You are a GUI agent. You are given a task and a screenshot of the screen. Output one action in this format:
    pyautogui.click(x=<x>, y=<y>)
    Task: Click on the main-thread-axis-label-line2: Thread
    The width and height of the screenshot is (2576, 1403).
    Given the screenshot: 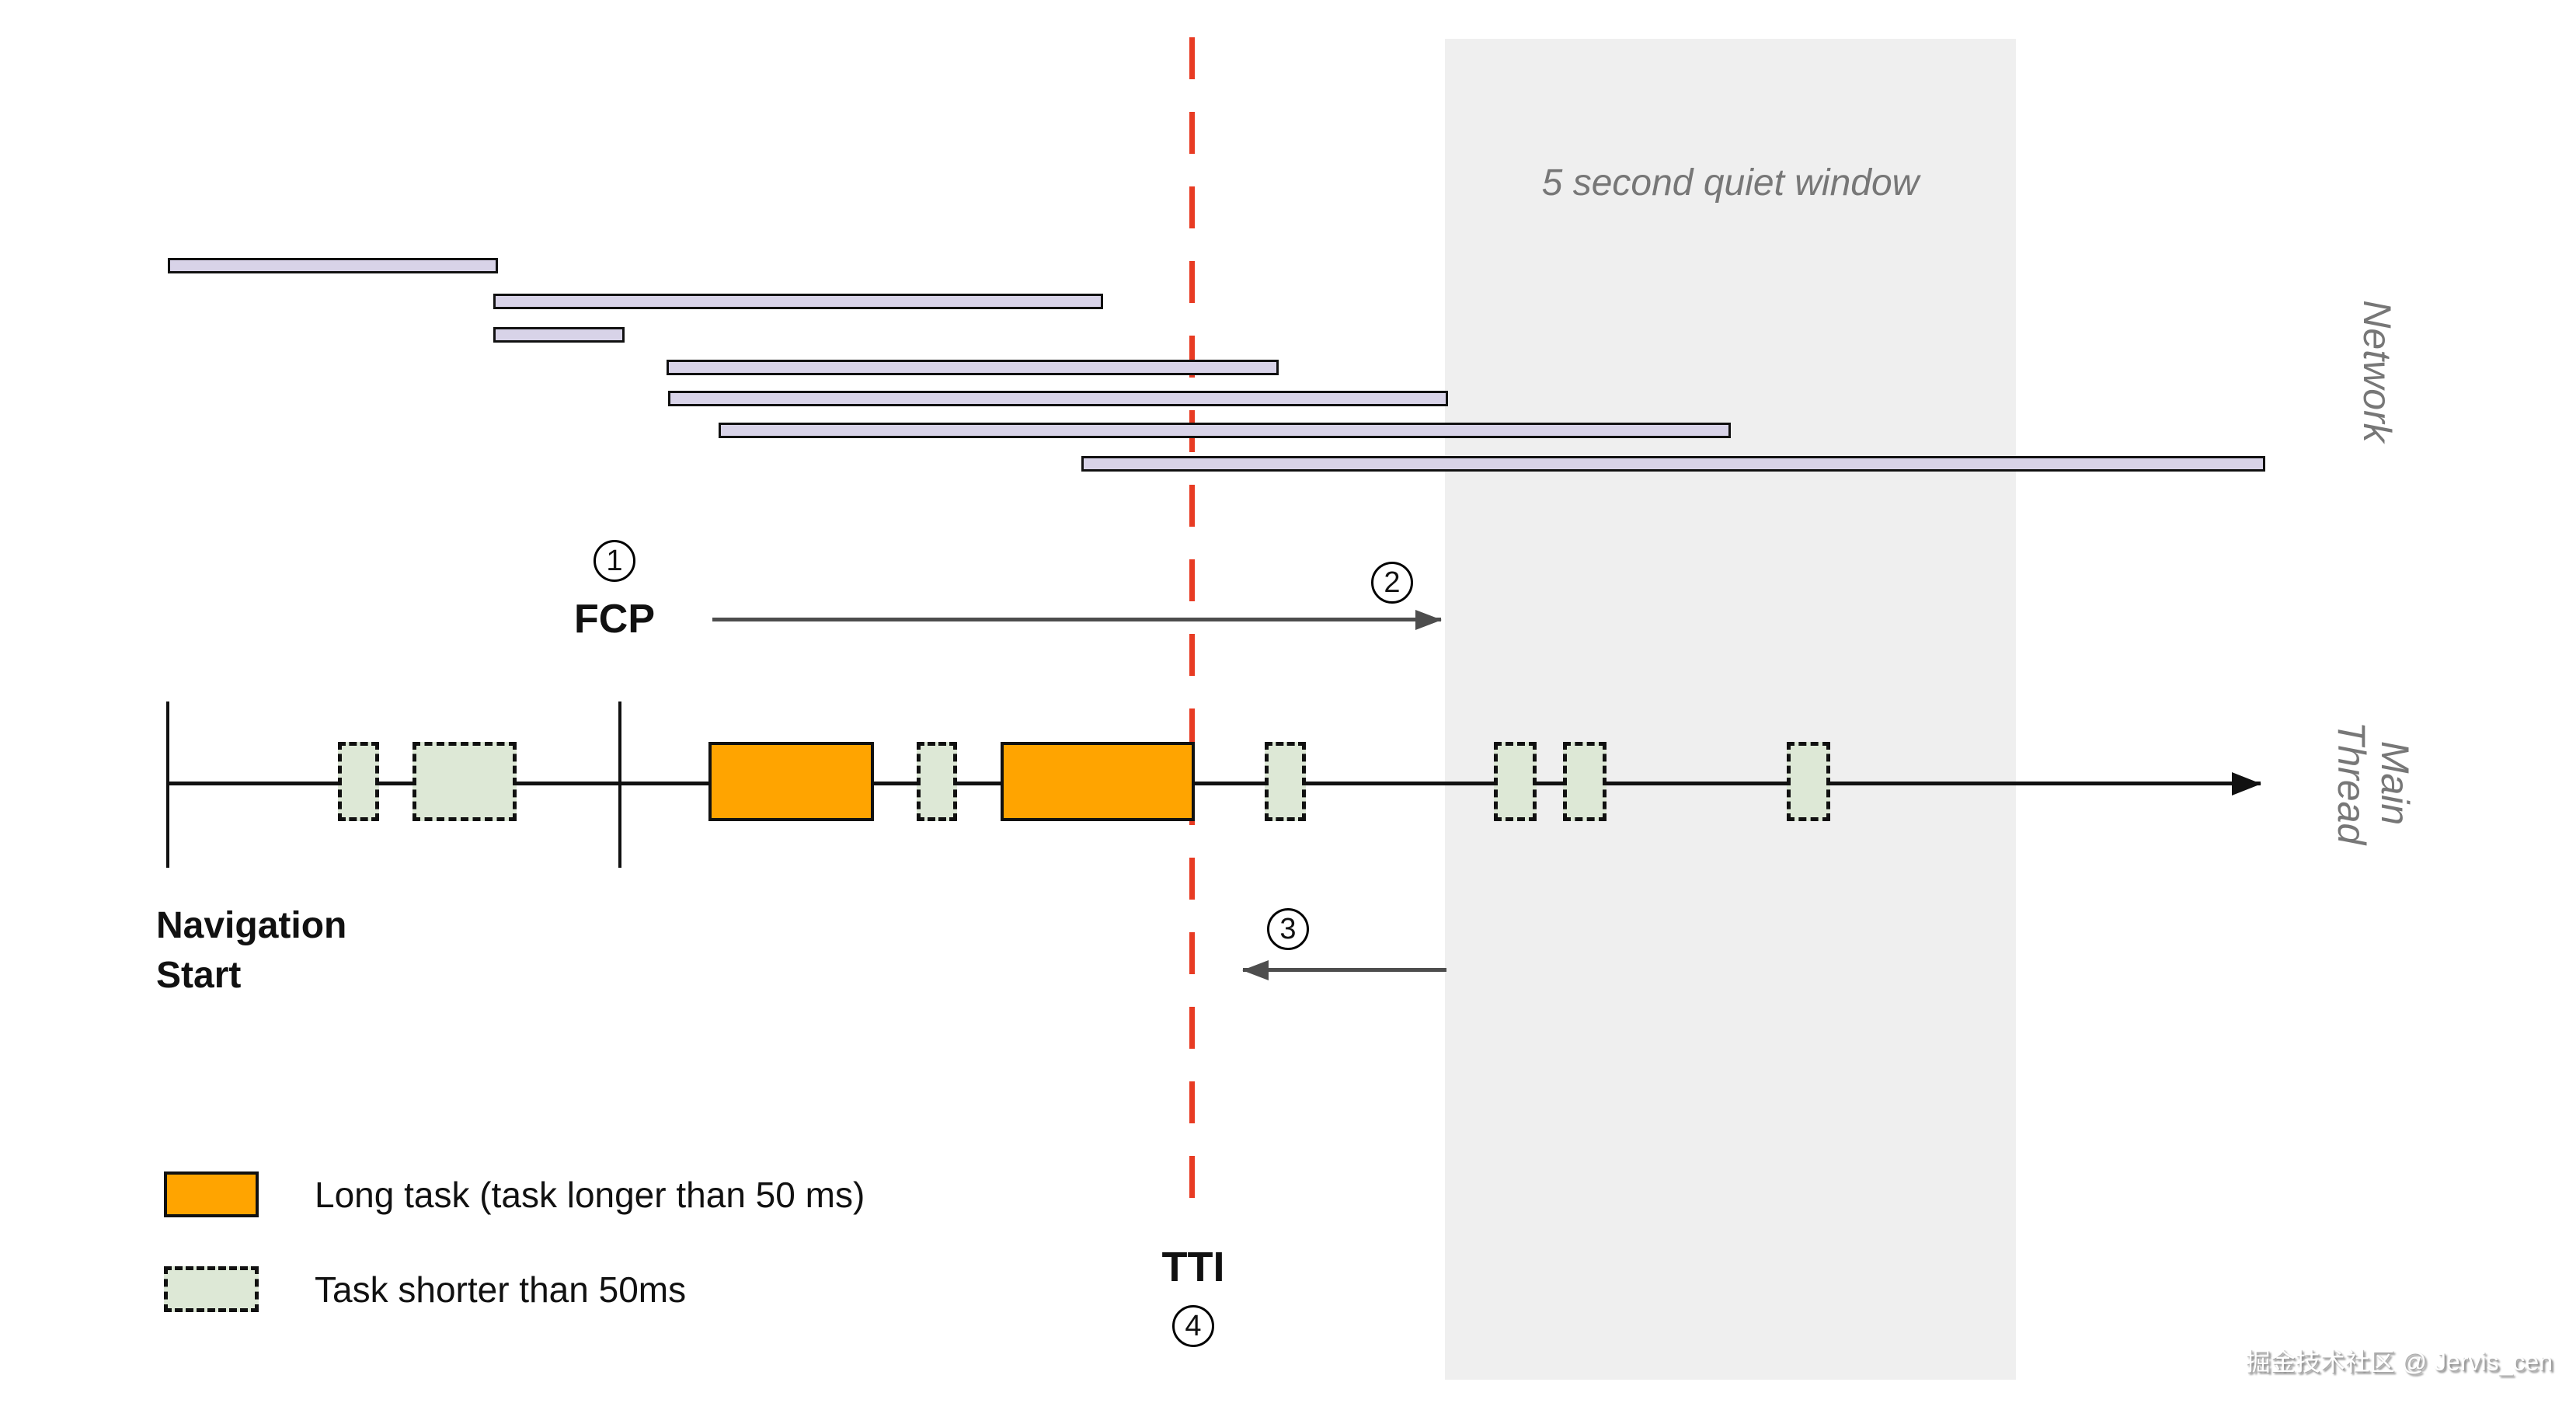 What is the action you would take?
    pyautogui.click(x=2352, y=783)
    